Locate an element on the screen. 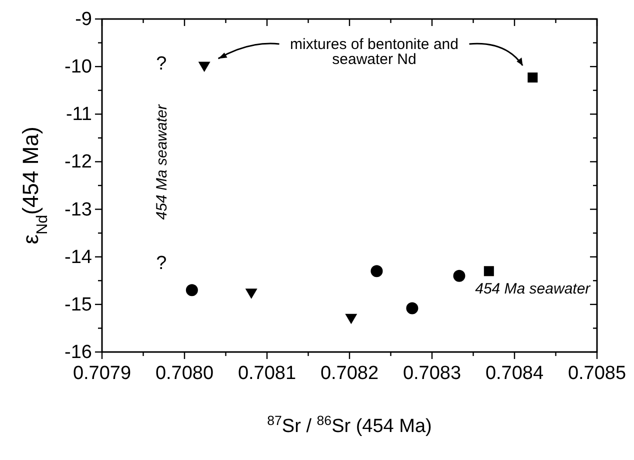 The image size is (634, 460). y-tick-label: -15 is located at coordinates (78, 305).